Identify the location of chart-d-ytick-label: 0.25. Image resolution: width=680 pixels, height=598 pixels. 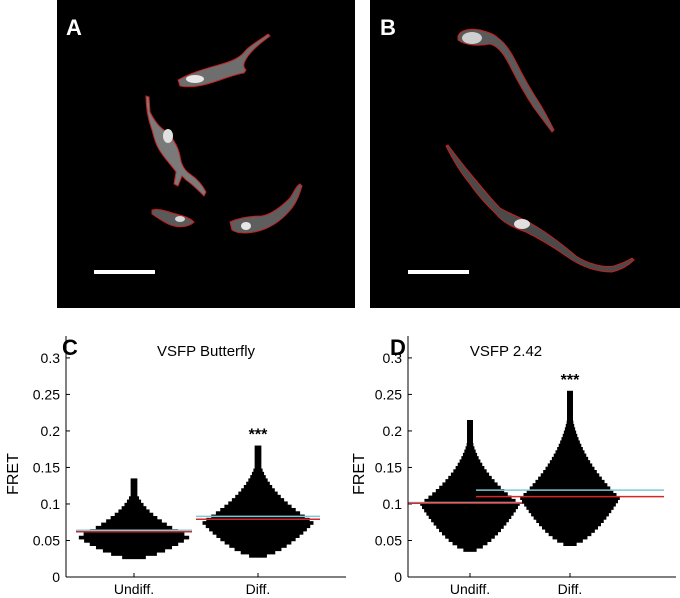
(388, 394).